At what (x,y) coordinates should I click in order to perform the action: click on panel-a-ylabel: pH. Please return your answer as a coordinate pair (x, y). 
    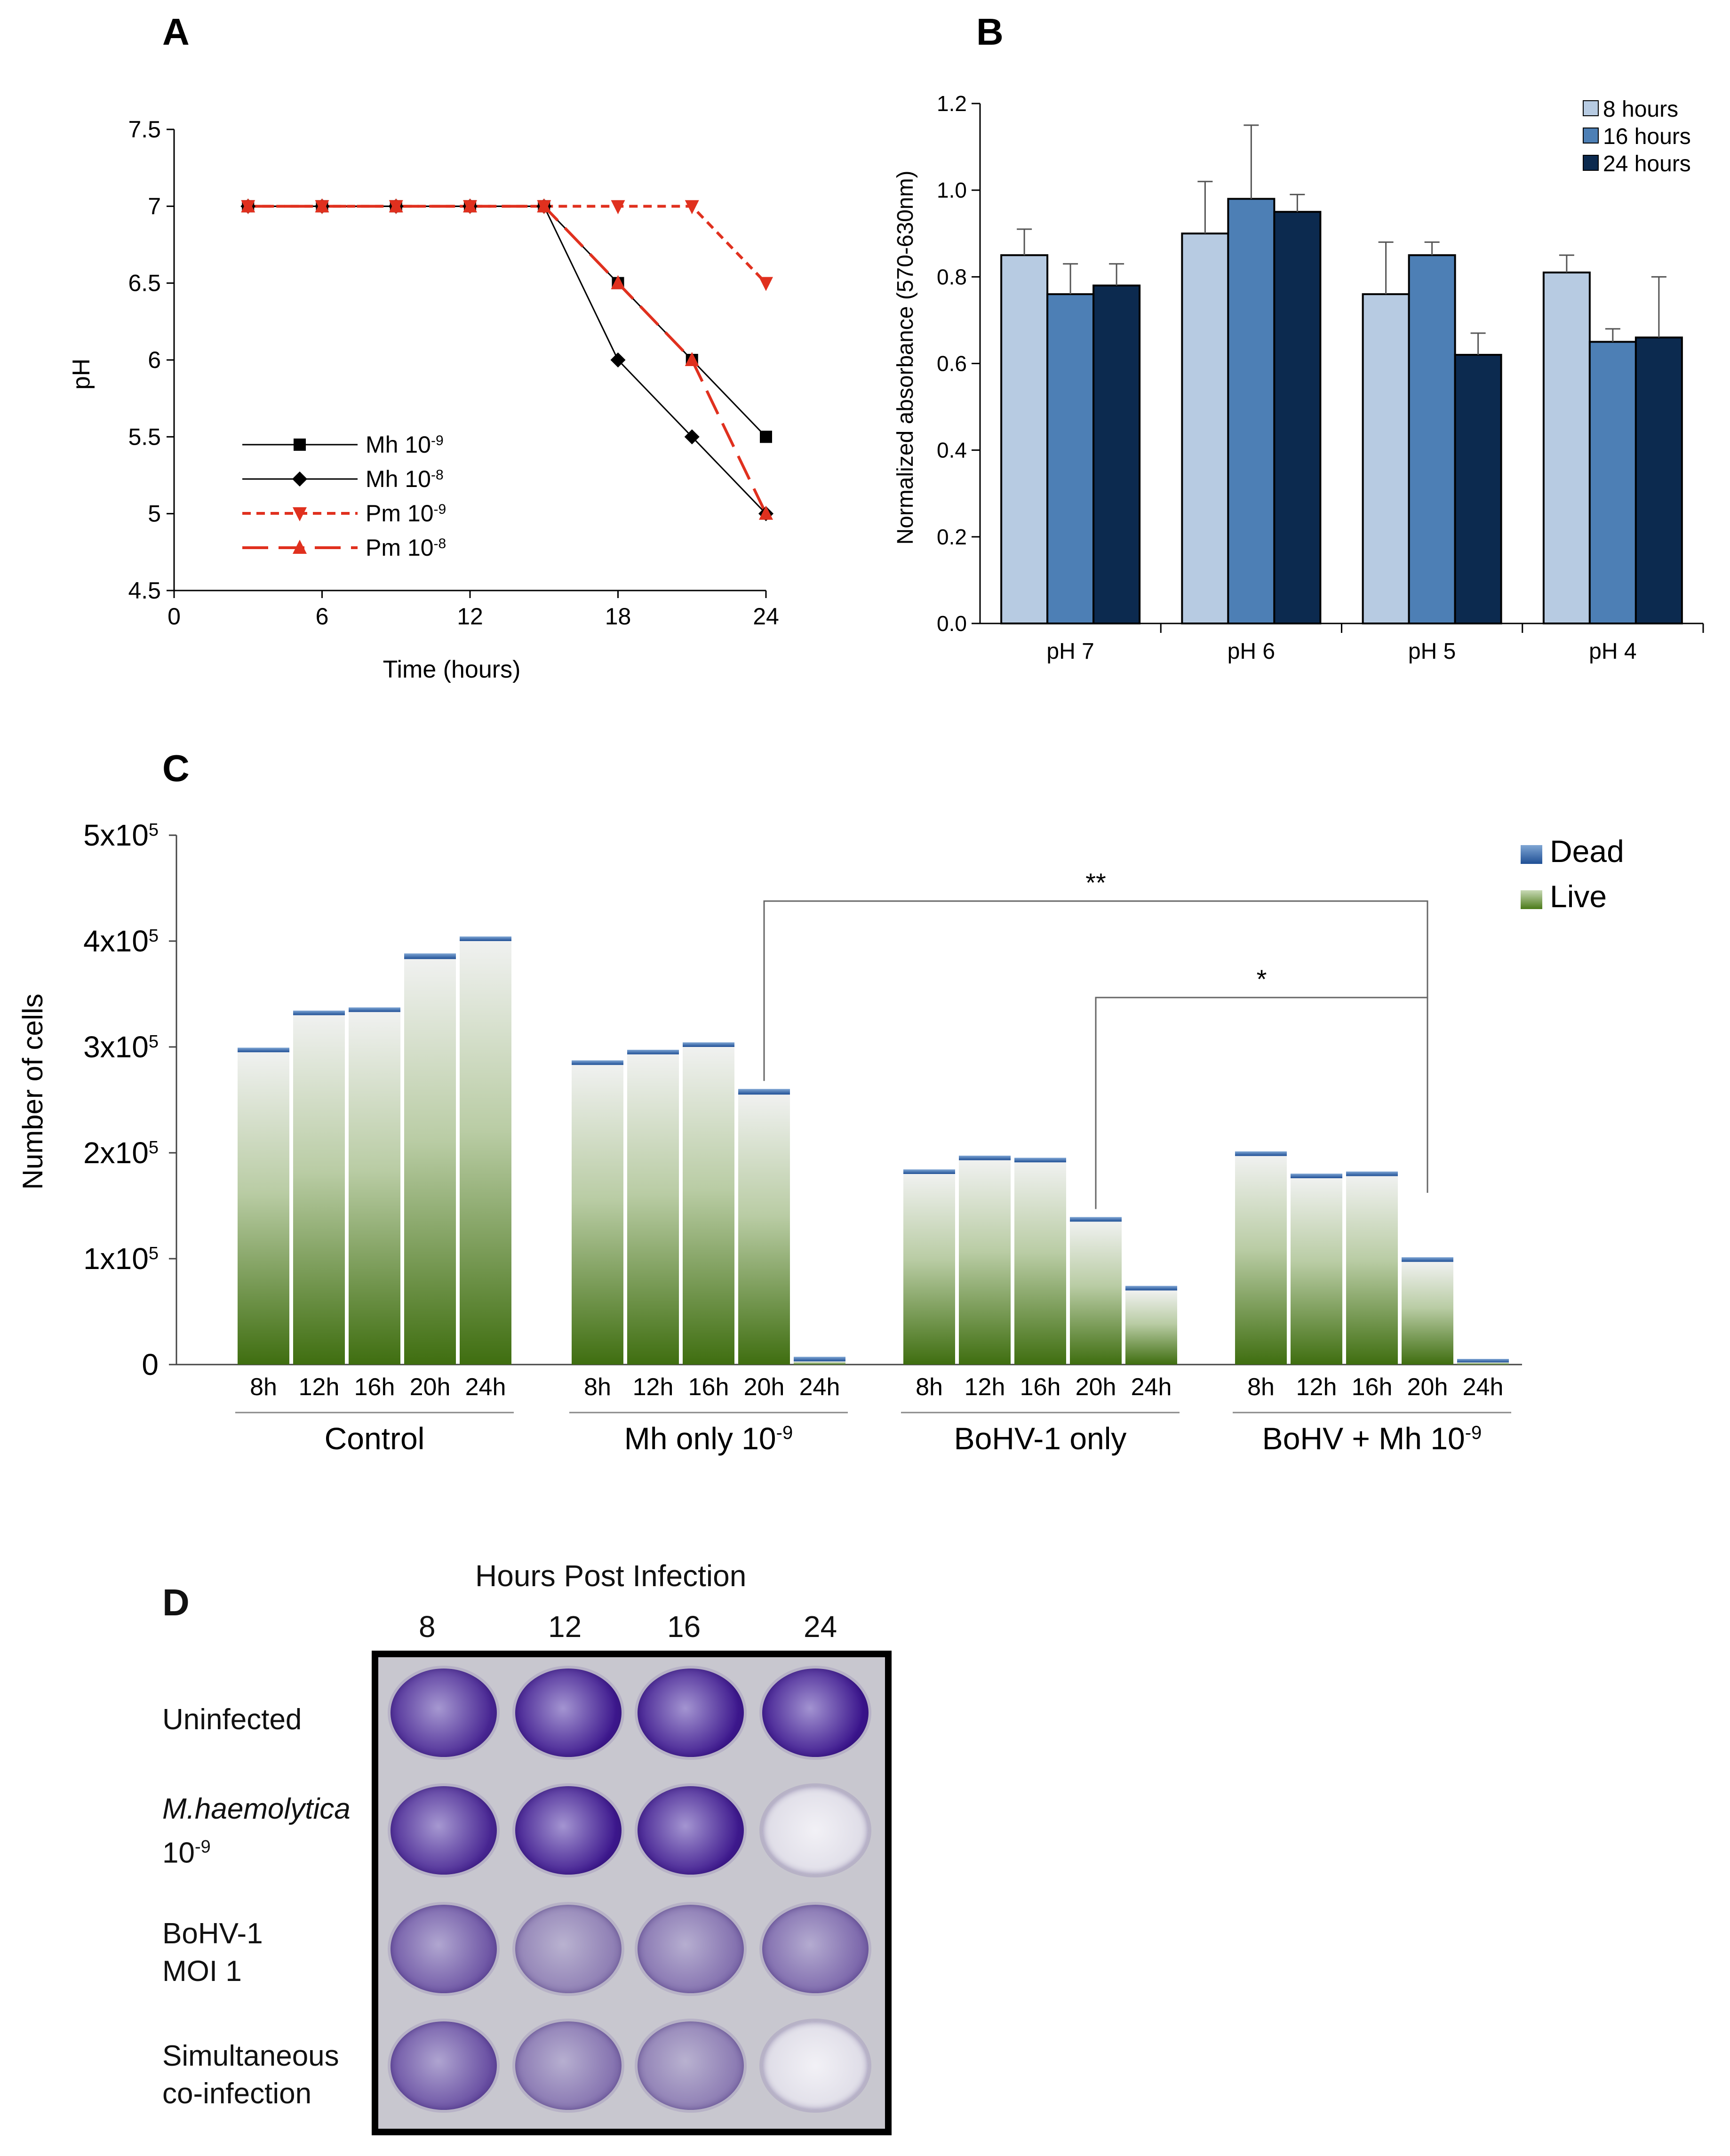
    Looking at the image, I should click on (81, 374).